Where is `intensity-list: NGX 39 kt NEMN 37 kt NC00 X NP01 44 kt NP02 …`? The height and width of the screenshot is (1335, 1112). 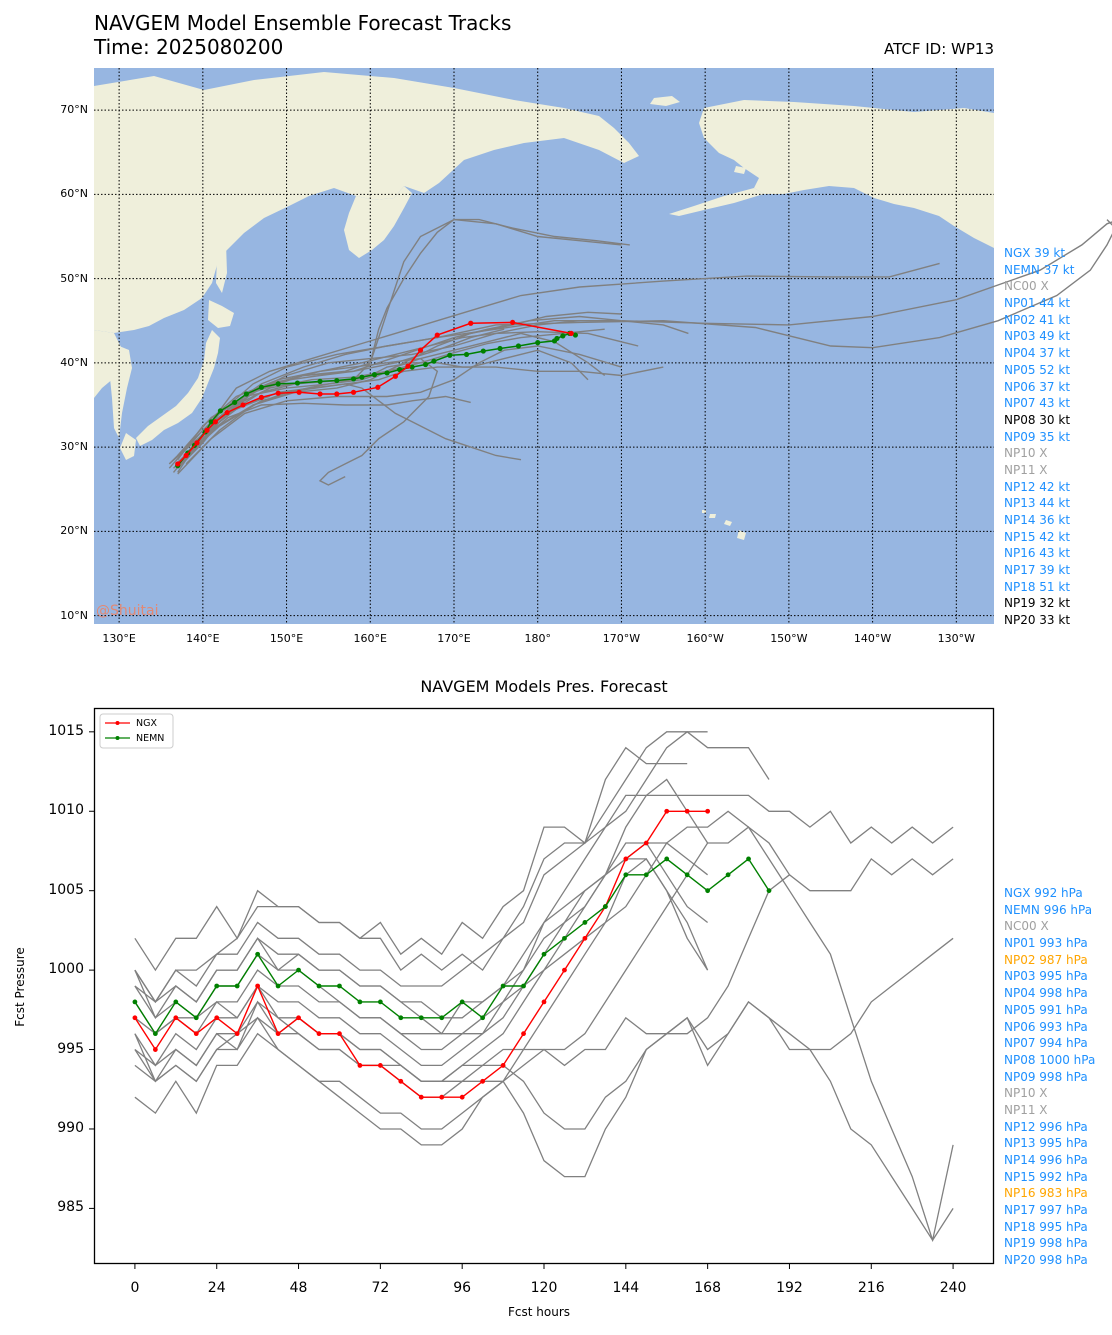 intensity-list: NGX 39 kt NEMN 37 kt NC00 X NP01 44 kt NP02 … is located at coordinates (1039, 437).